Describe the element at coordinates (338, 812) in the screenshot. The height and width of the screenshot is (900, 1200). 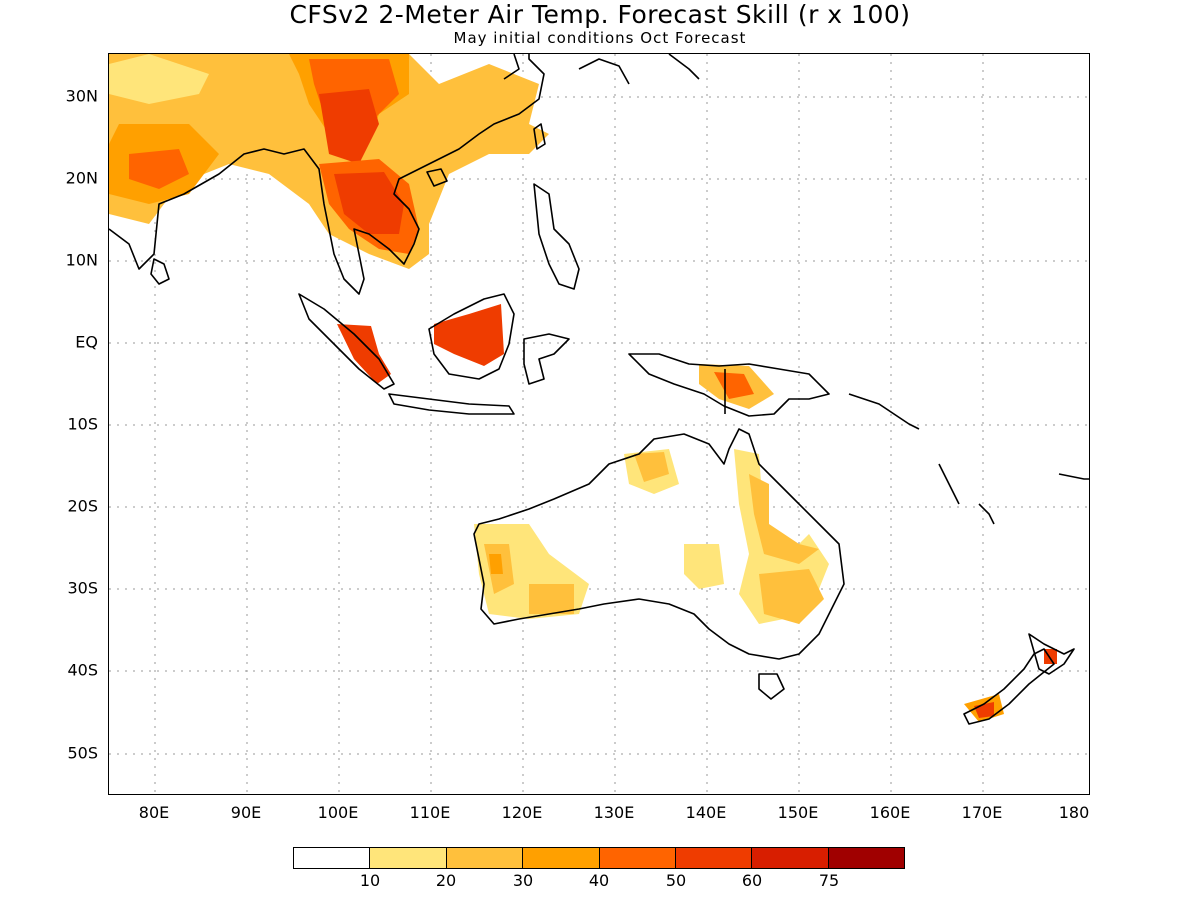
I see `lon-label-100e: 100E` at that location.